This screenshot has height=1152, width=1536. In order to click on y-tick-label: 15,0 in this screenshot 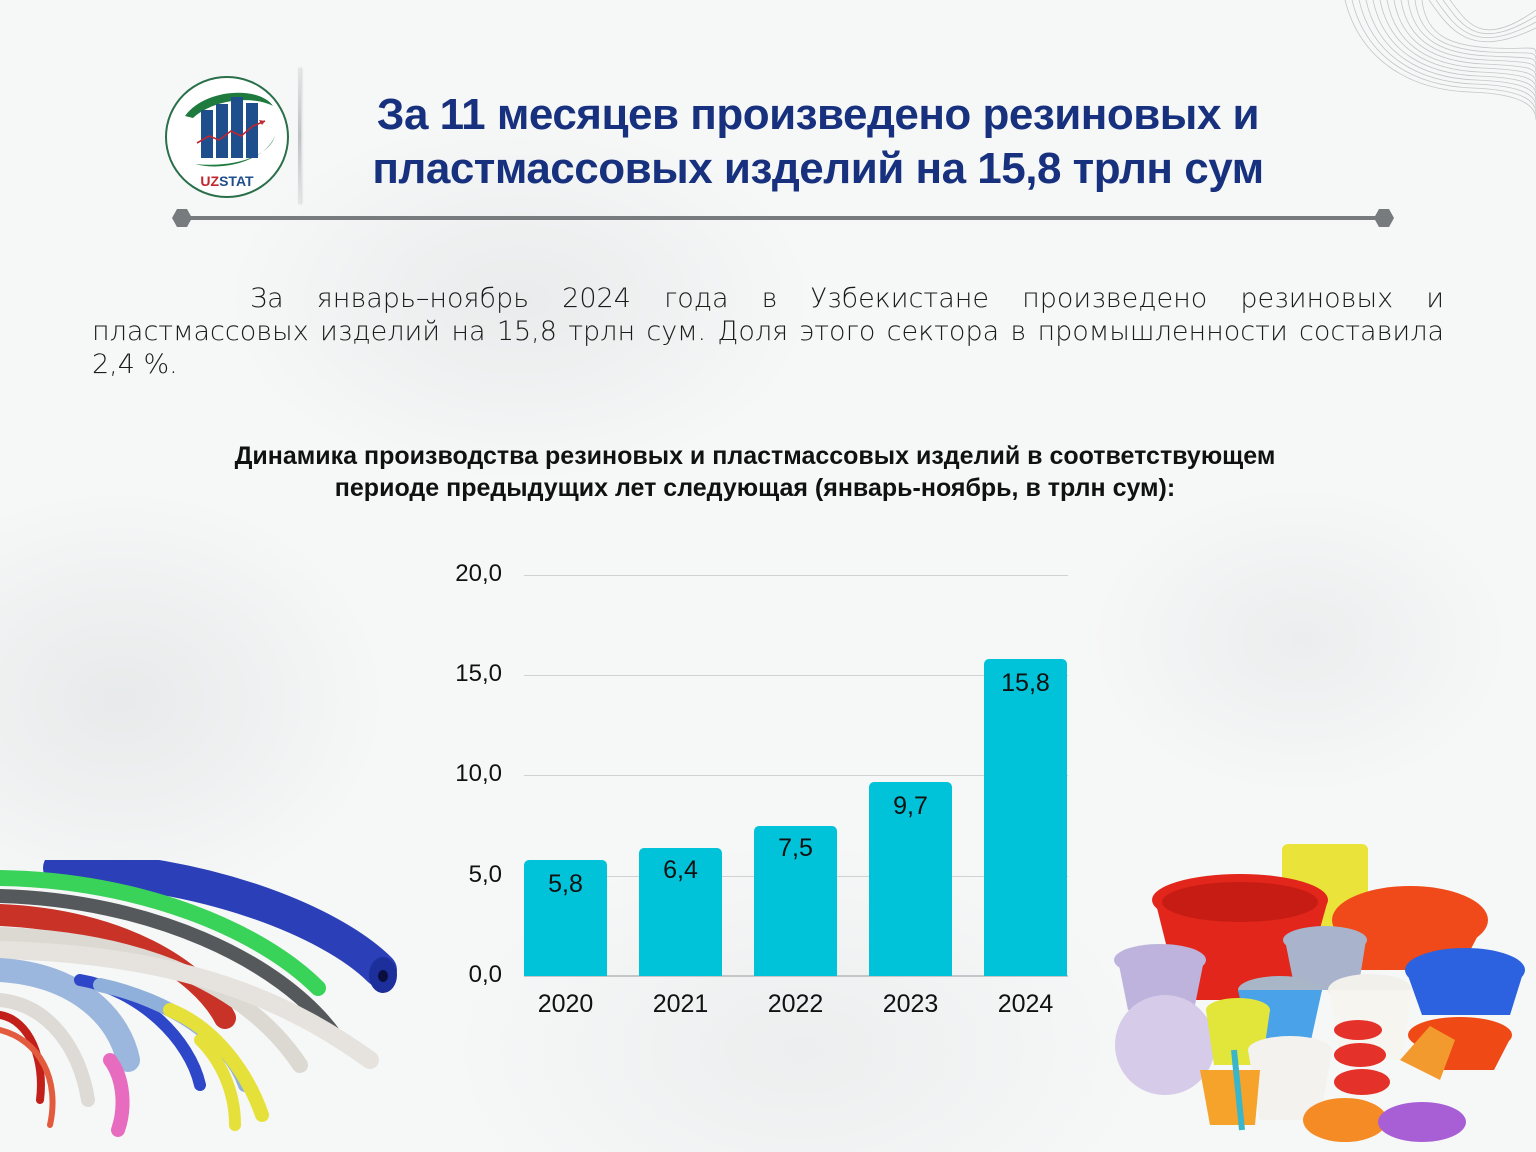, I will do `click(478, 673)`.